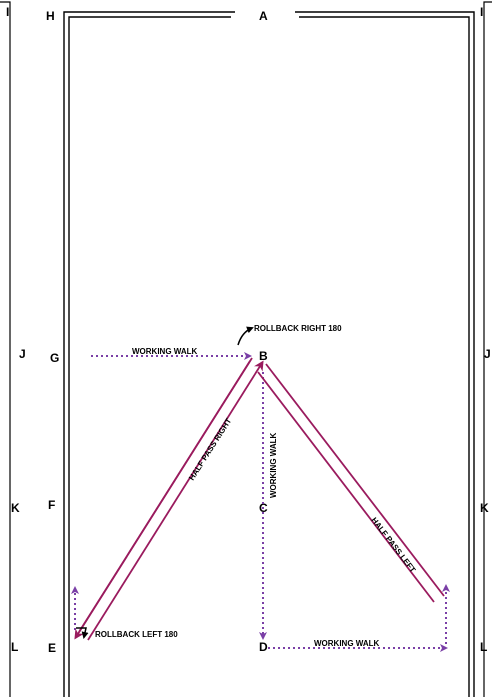 The width and height of the screenshot is (492, 697). Describe the element at coordinates (54, 358) in the screenshot. I see `letter-g: G` at that location.